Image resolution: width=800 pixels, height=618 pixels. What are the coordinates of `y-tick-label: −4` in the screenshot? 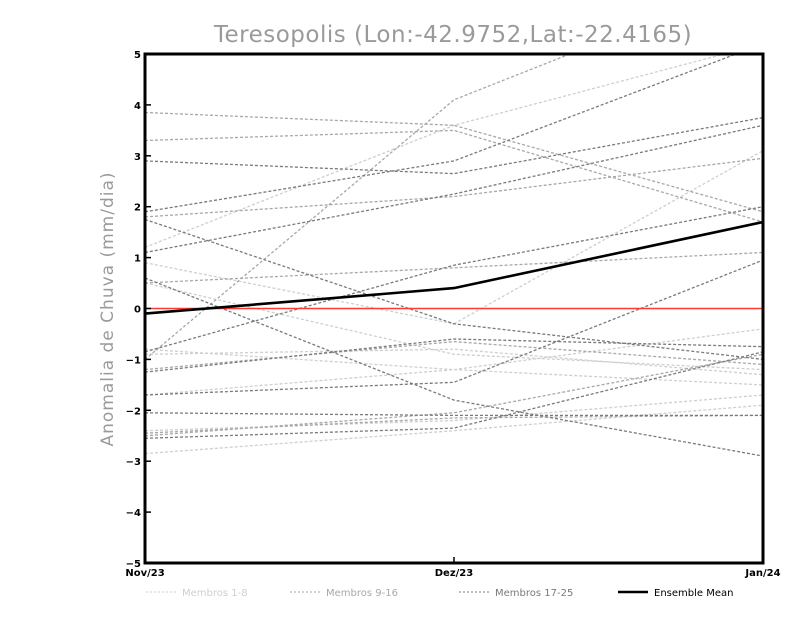 It's located at (133, 513).